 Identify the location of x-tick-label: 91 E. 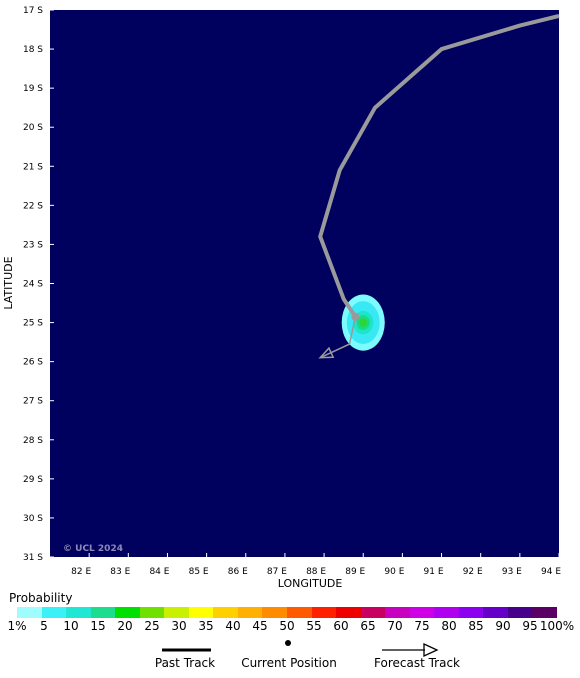
(434, 572).